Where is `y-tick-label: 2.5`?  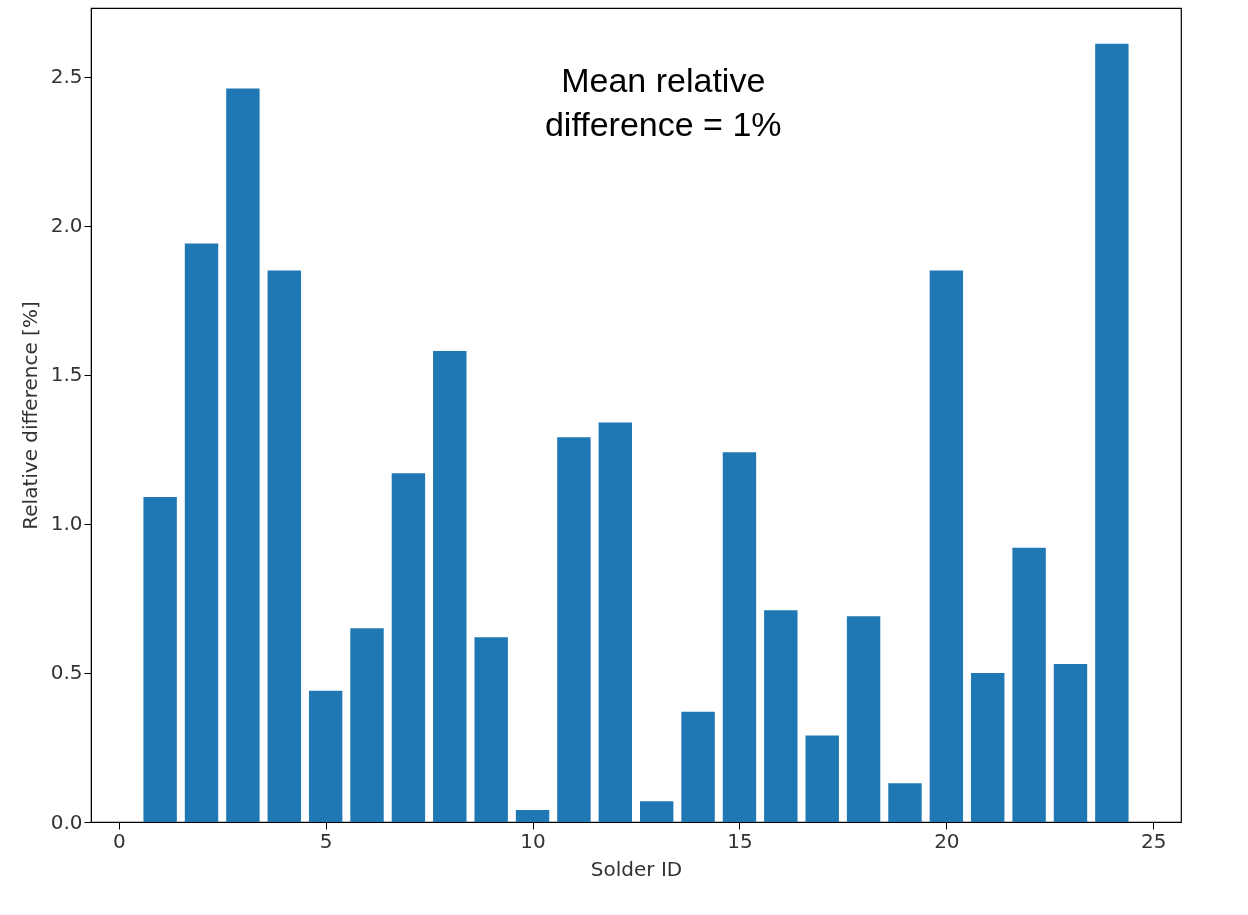
y-tick-label: 2.5 is located at coordinates (66, 76).